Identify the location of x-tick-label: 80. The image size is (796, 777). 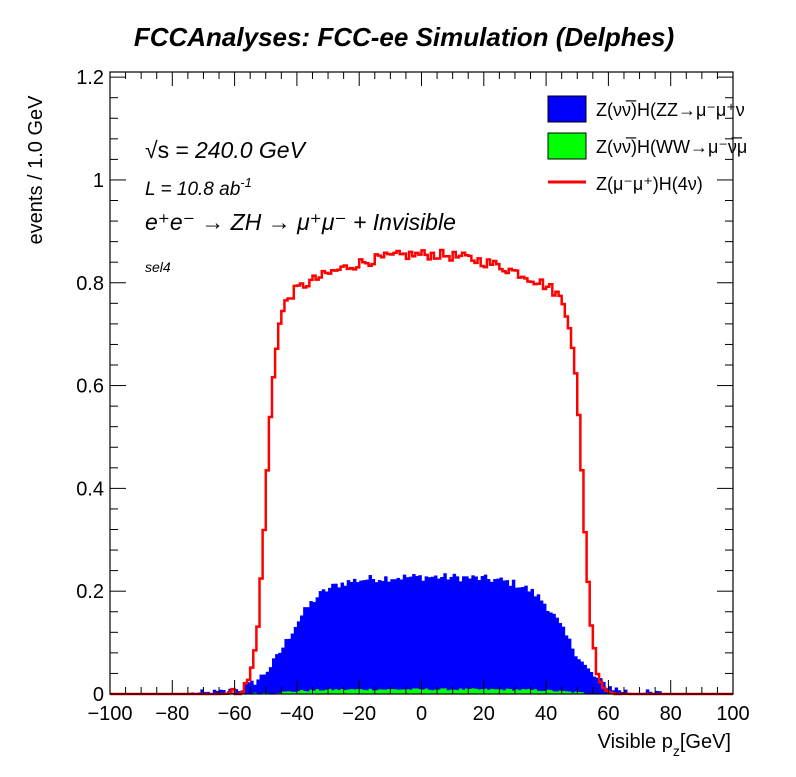
(671, 714).